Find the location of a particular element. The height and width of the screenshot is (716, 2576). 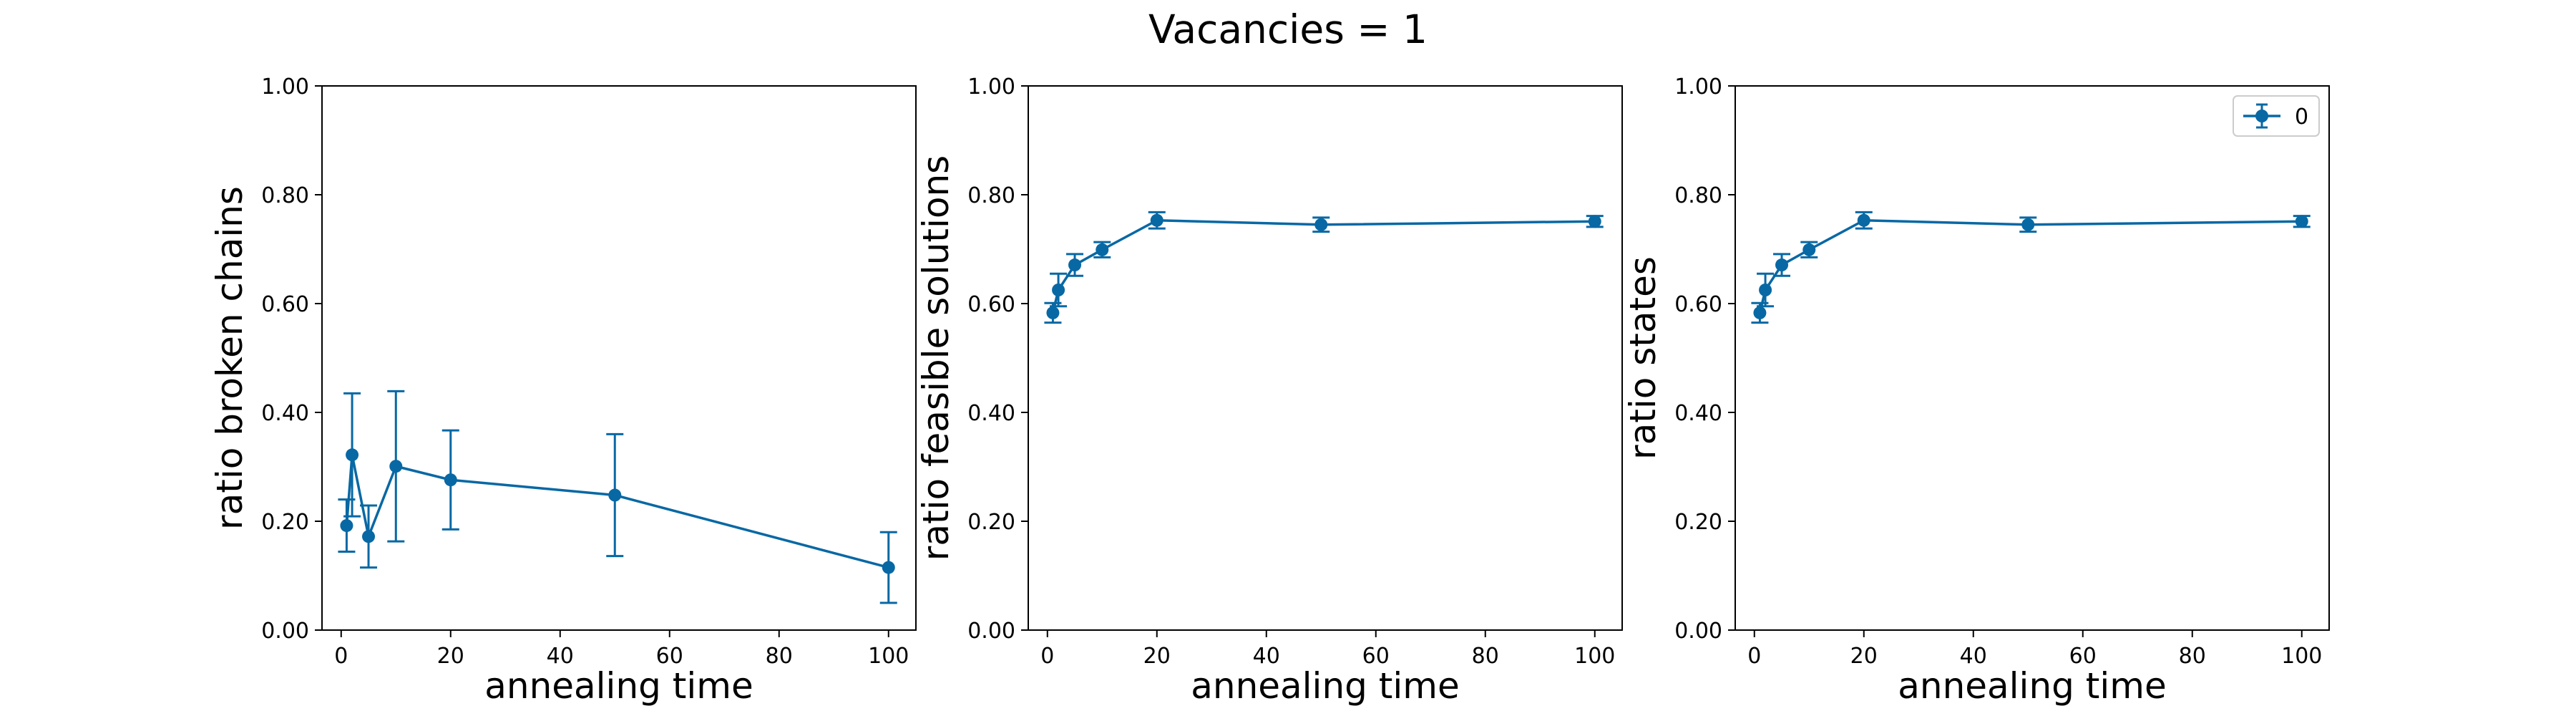

legend-marker is located at coordinates (2261, 116).